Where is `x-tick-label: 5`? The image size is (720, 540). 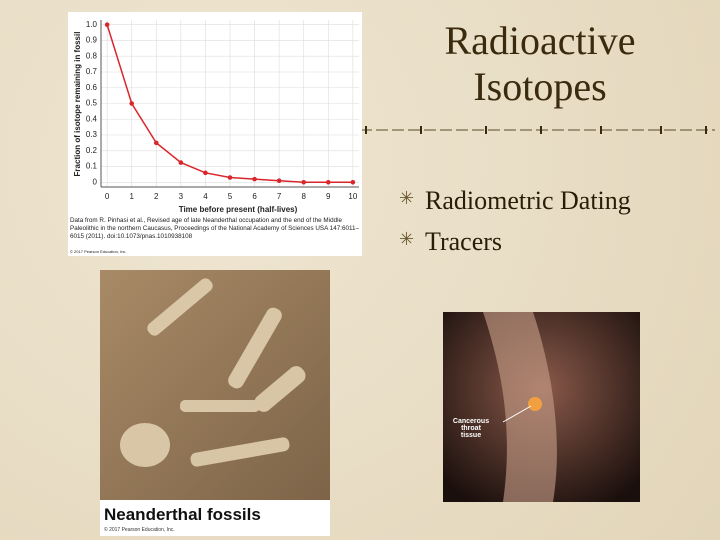
x-tick-label: 5 is located at coordinates (230, 196).